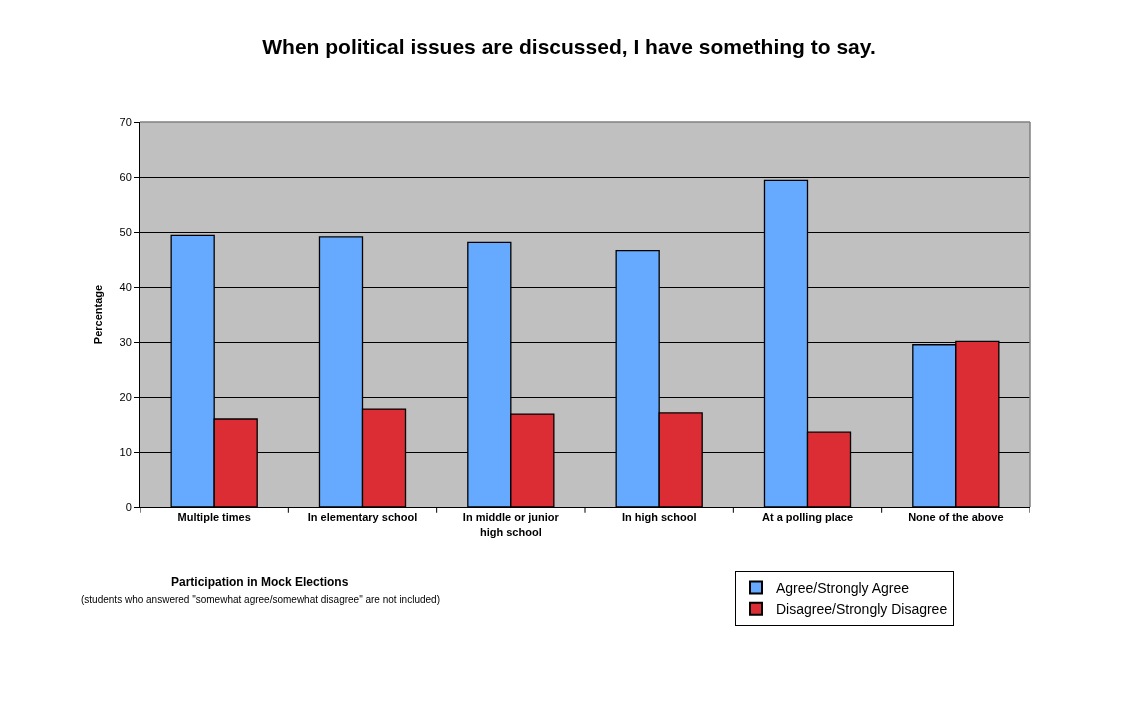 The image size is (1138, 706). Describe the element at coordinates (125, 341) in the screenshot. I see `y-tick-label: 30` at that location.